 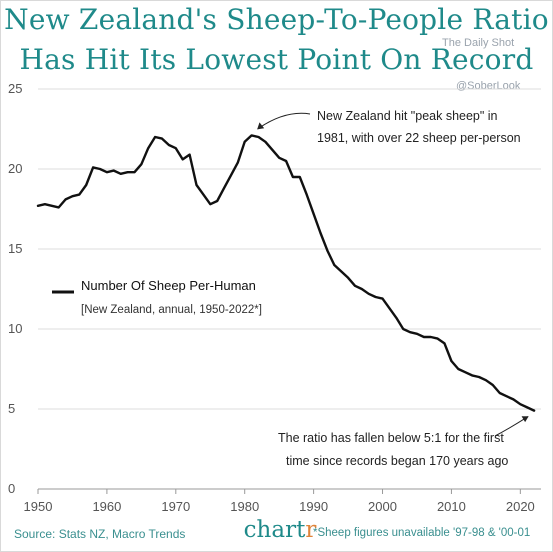 What do you see at coordinates (306, 194) in the screenshot?
I see `data-point-1989` at bounding box center [306, 194].